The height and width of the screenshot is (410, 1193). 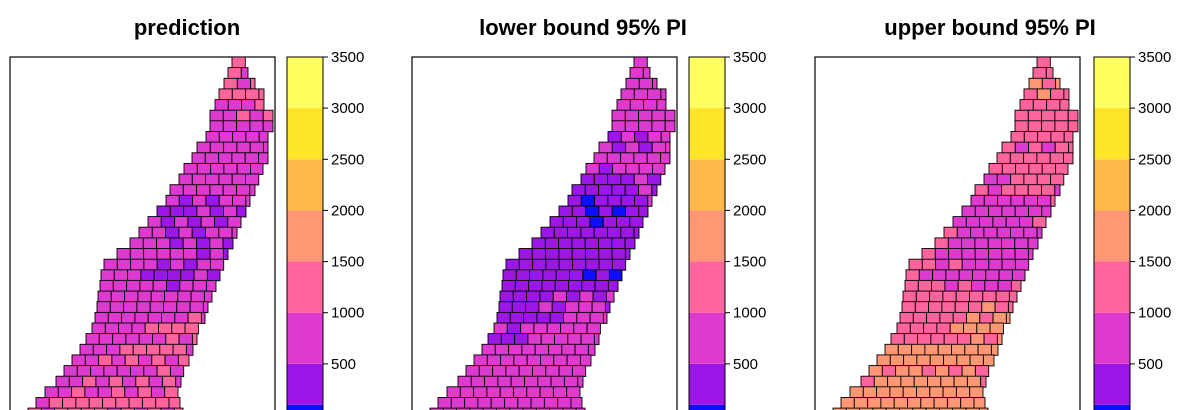 I want to click on colorbar-tick-label: 3000, so click(x=347, y=108).